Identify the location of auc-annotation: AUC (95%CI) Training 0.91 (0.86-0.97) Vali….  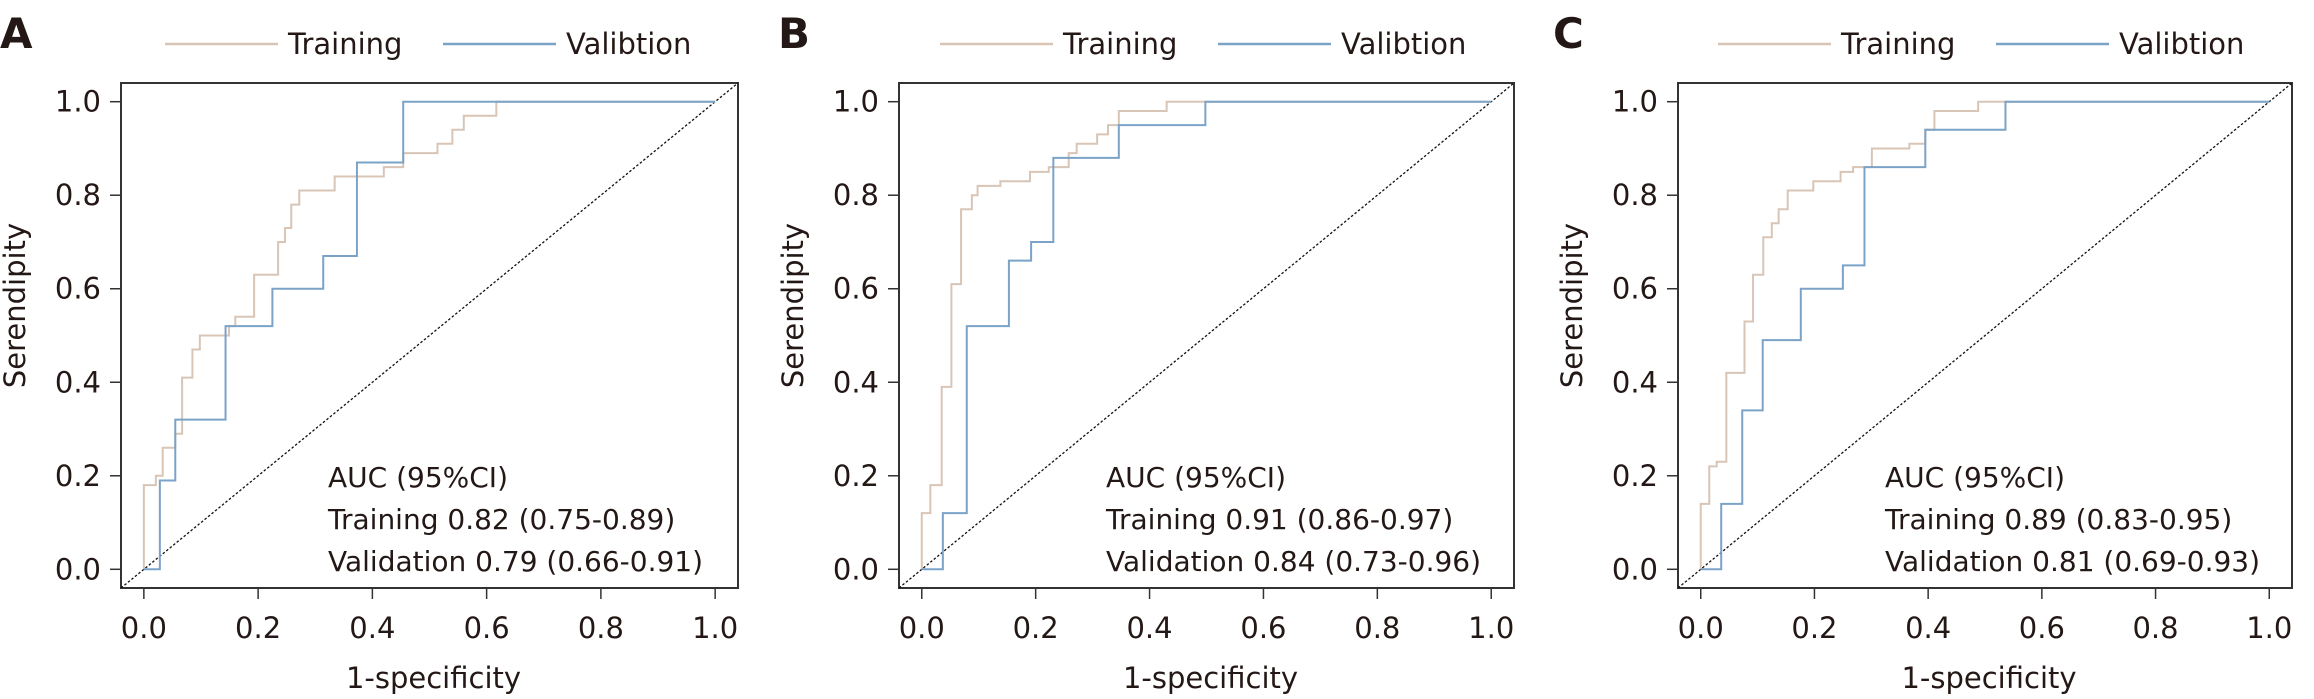
(1293, 519).